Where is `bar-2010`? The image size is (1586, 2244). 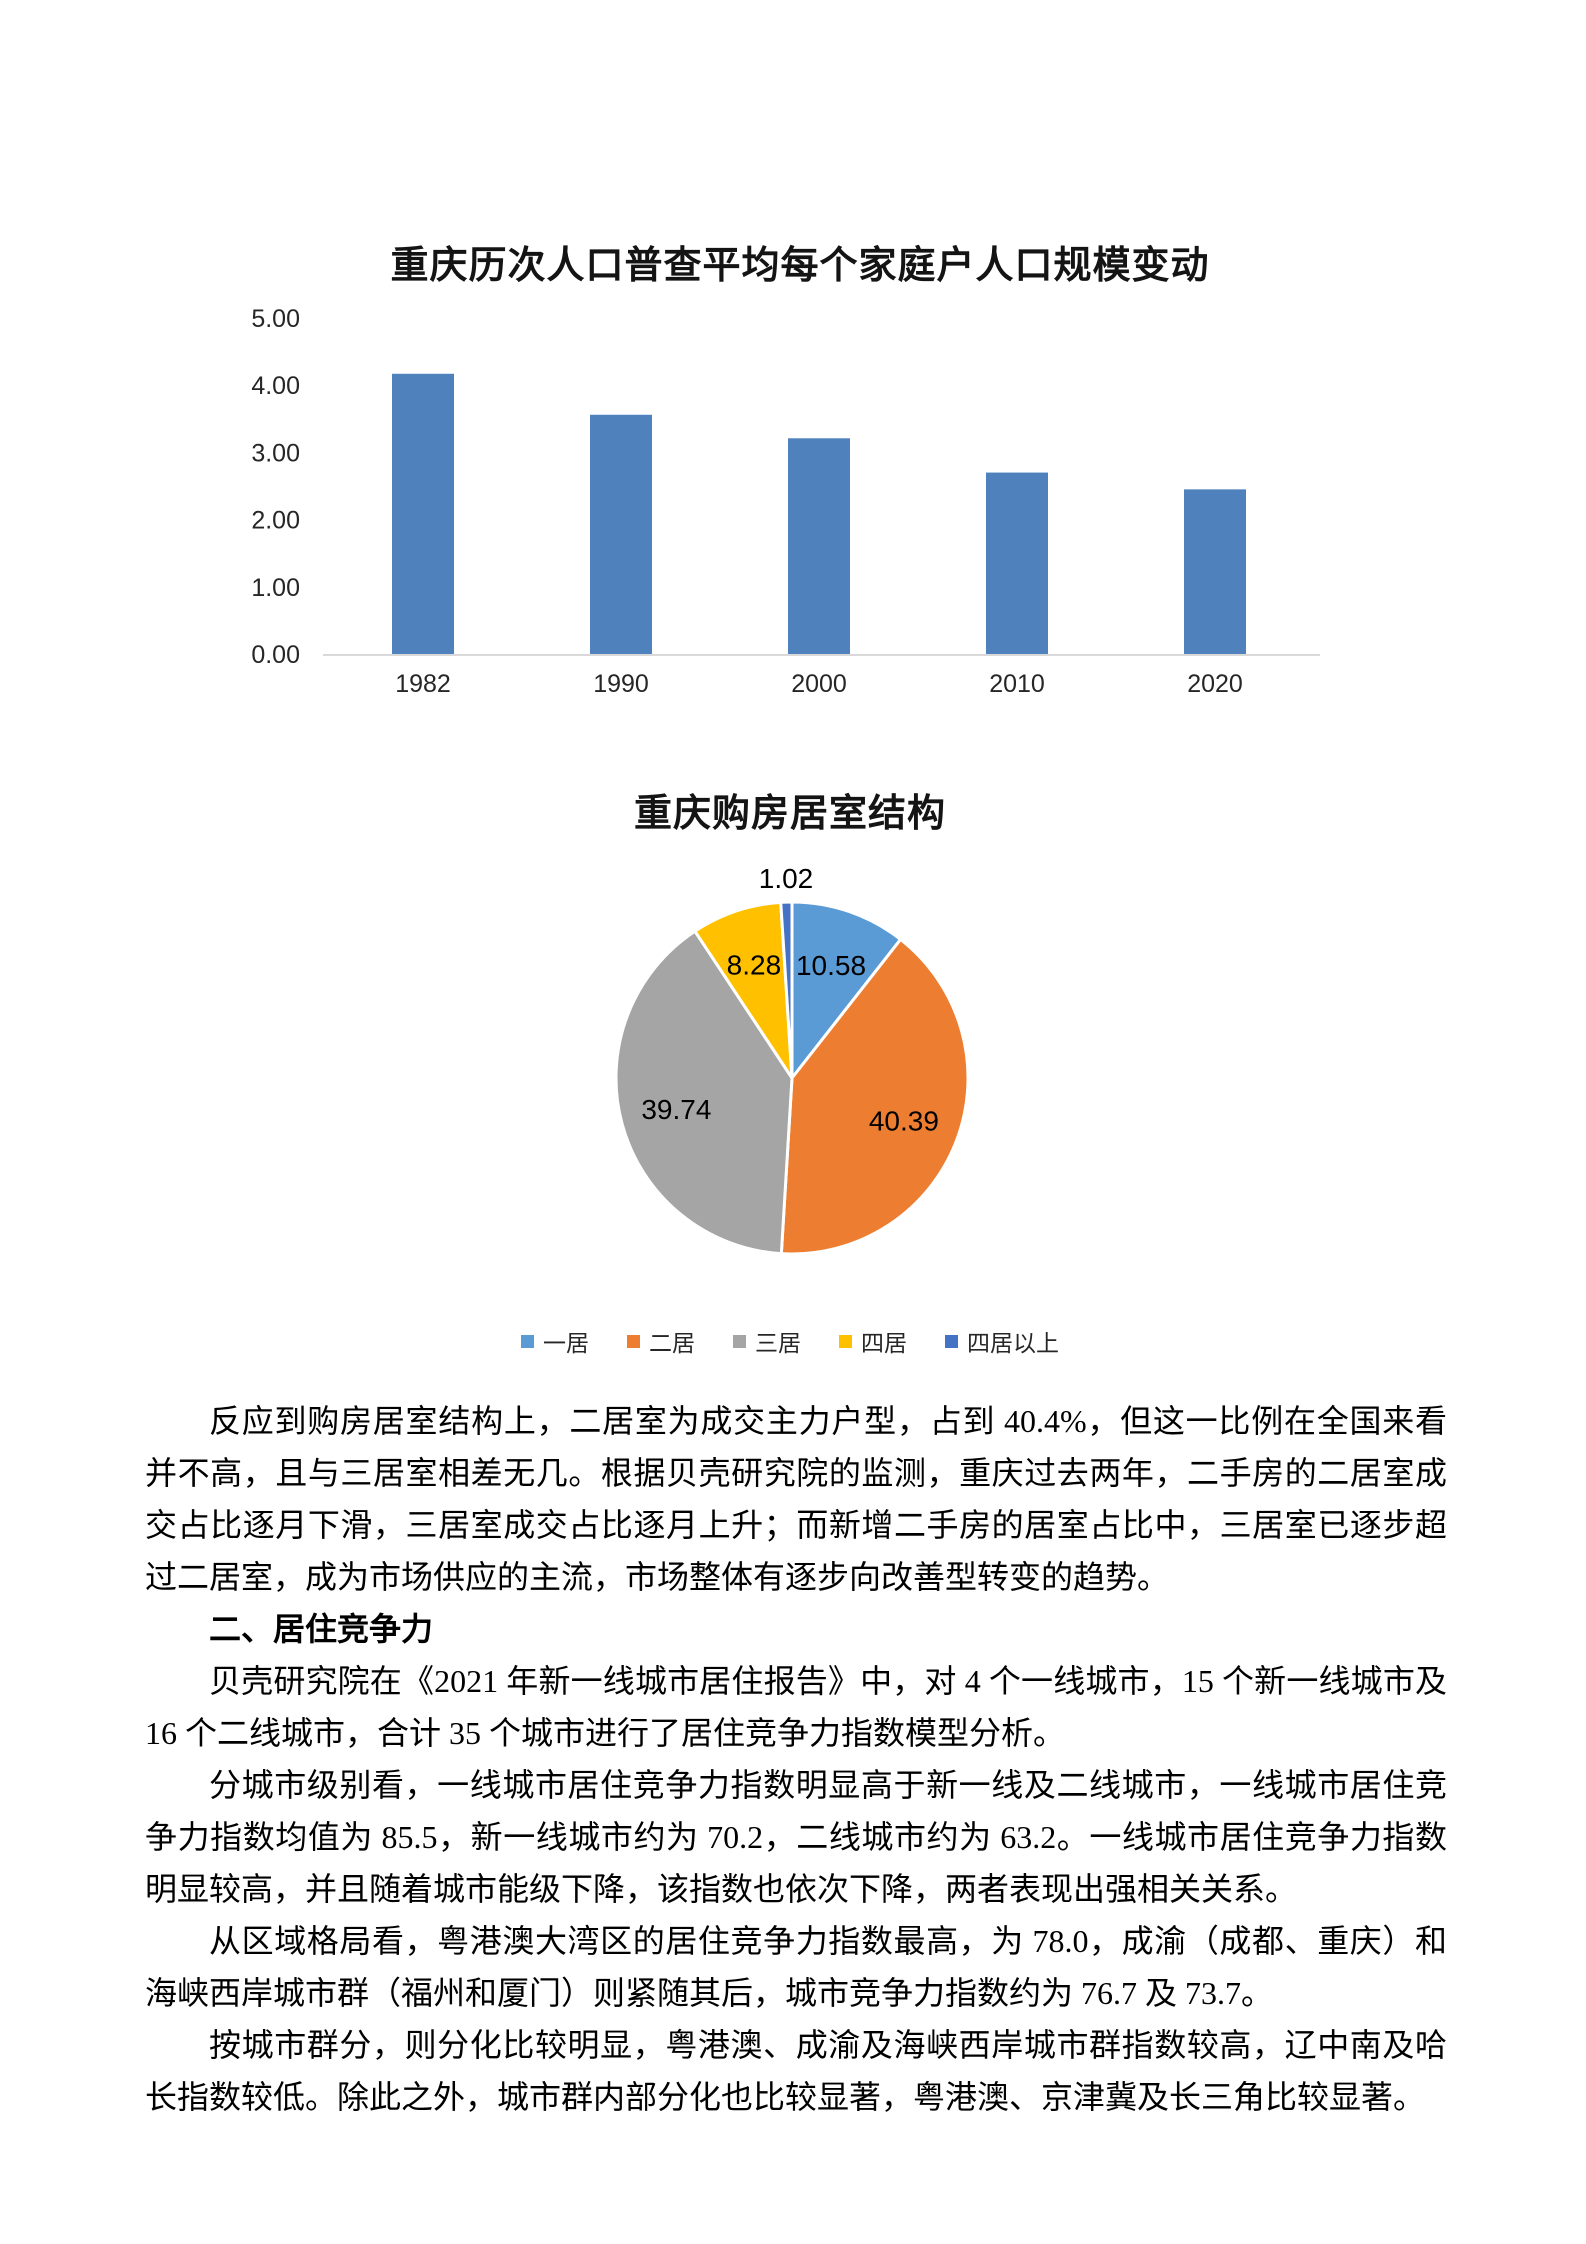
bar-2010 is located at coordinates (1017, 563).